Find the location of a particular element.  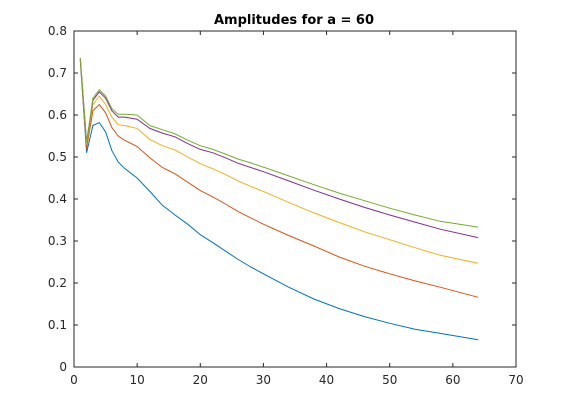

y-tick-label: 0.7 is located at coordinates (57, 73).